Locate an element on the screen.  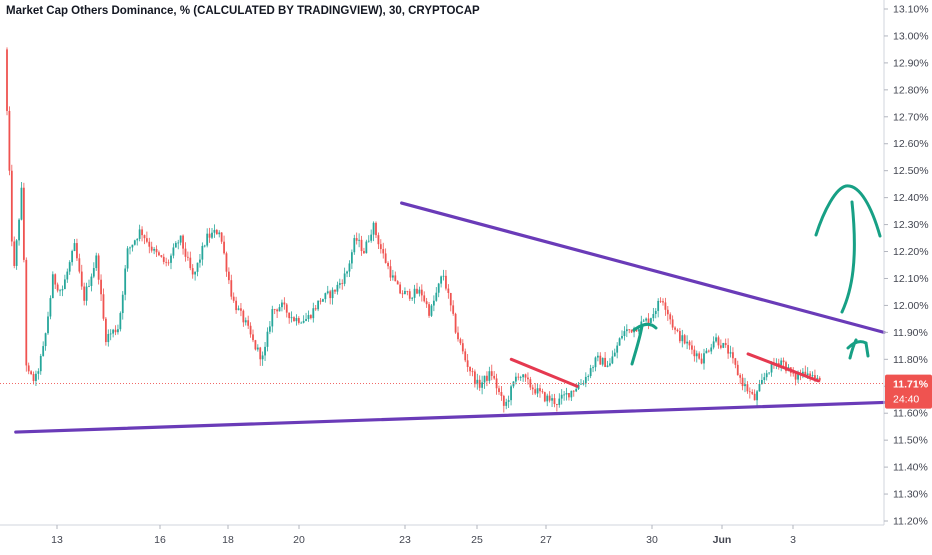
current-price-label: 11.71% is located at coordinates (911, 385).